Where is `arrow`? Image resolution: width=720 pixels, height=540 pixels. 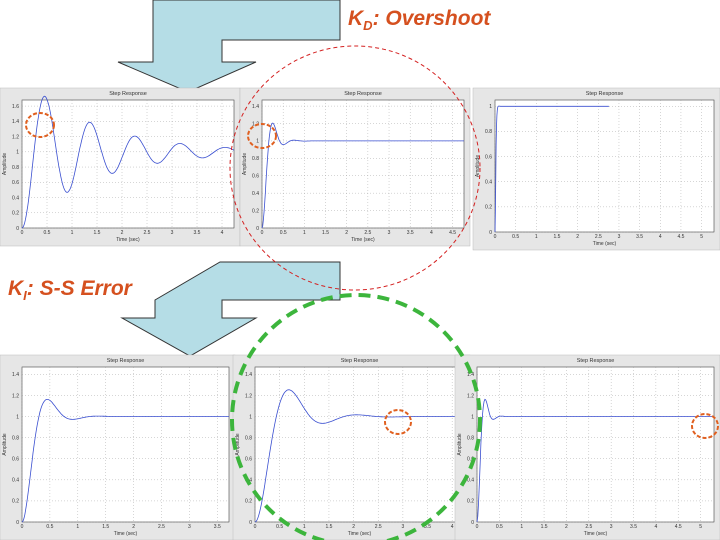
arrow is located at coordinates (229, 46).